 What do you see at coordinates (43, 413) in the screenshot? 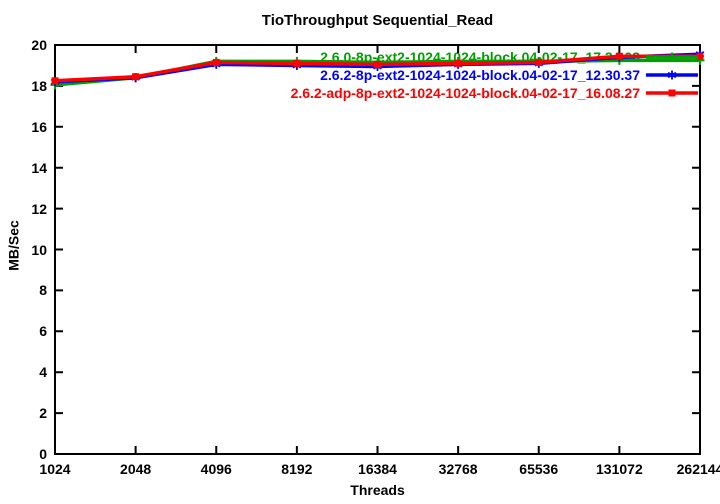
I see `y-tick-label: 2` at bounding box center [43, 413].